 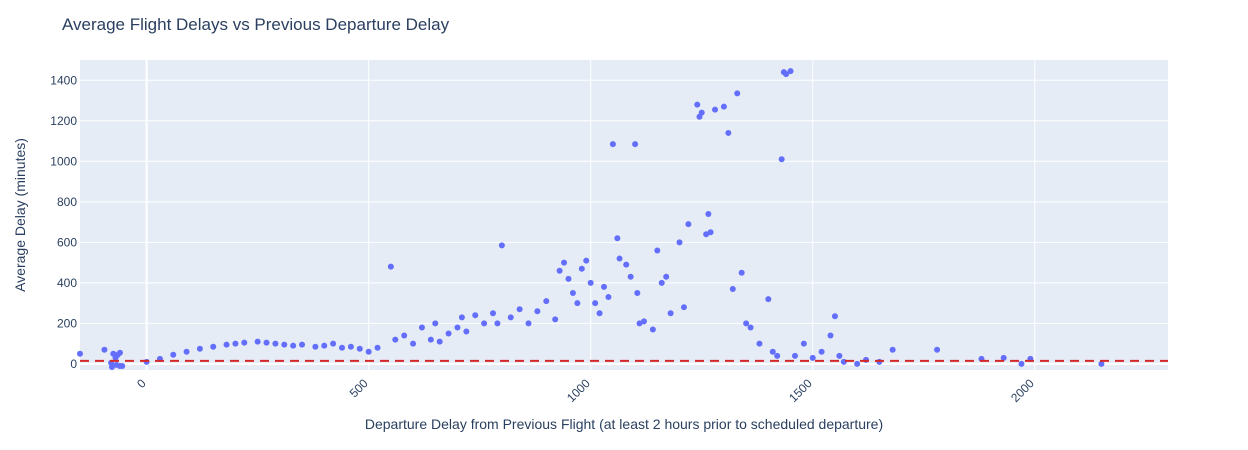 I want to click on y-tick-label: 0, so click(x=73, y=364).